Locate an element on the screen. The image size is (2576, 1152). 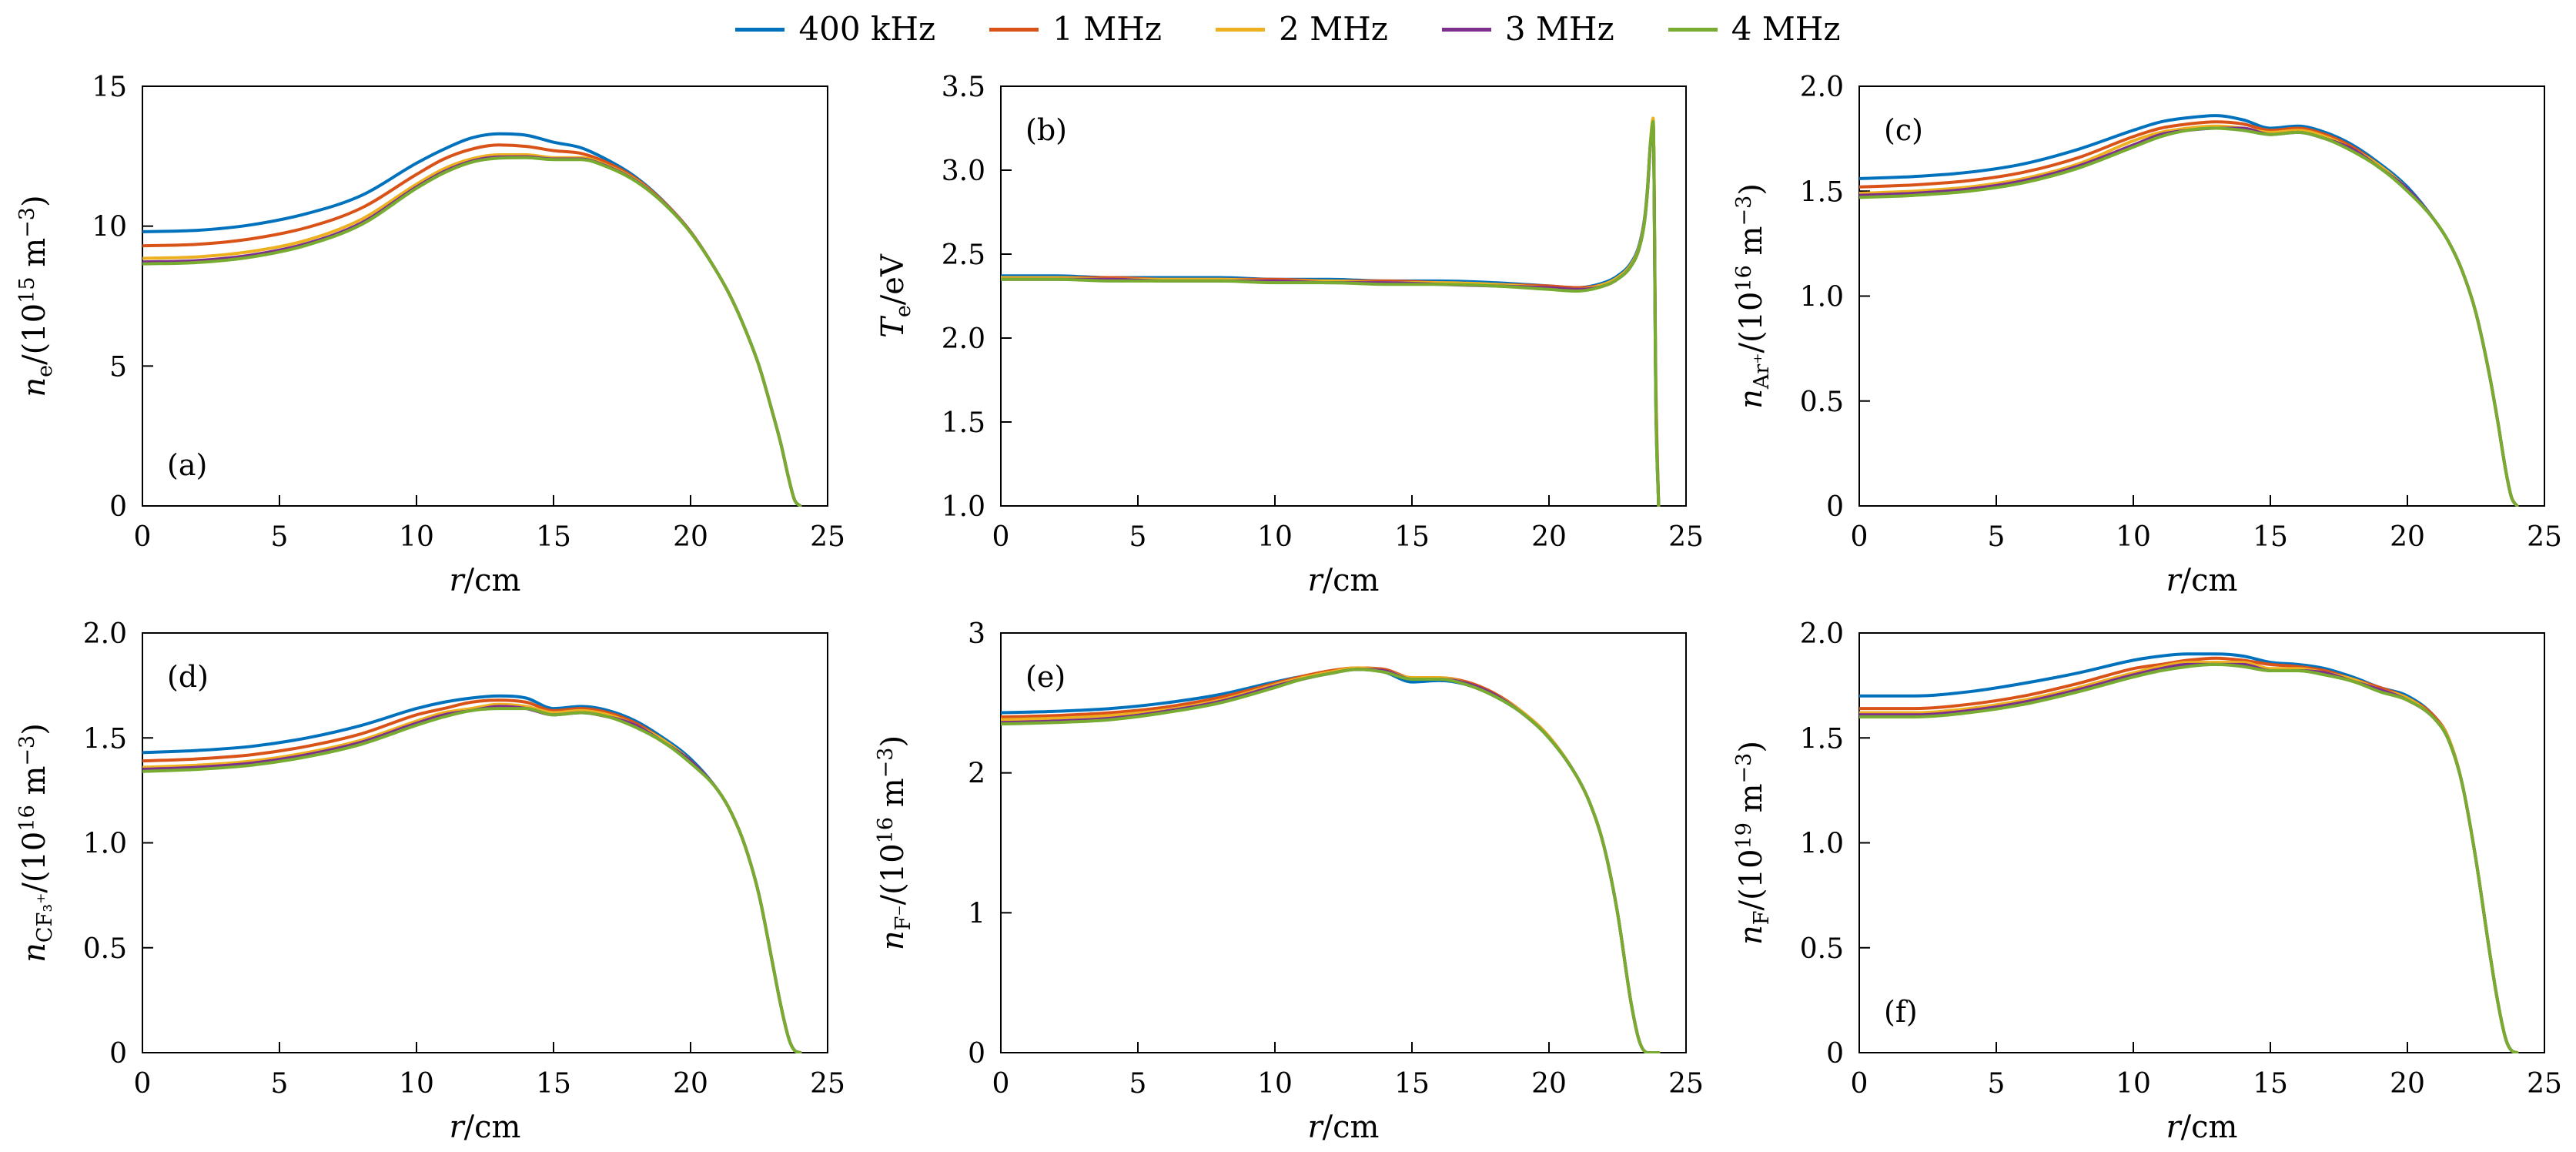
chart-a: 0 5 10 15 20 25 0 5 10 15 r/cm ne/(1015 m−3) (a) is located at coordinates (430, 335).